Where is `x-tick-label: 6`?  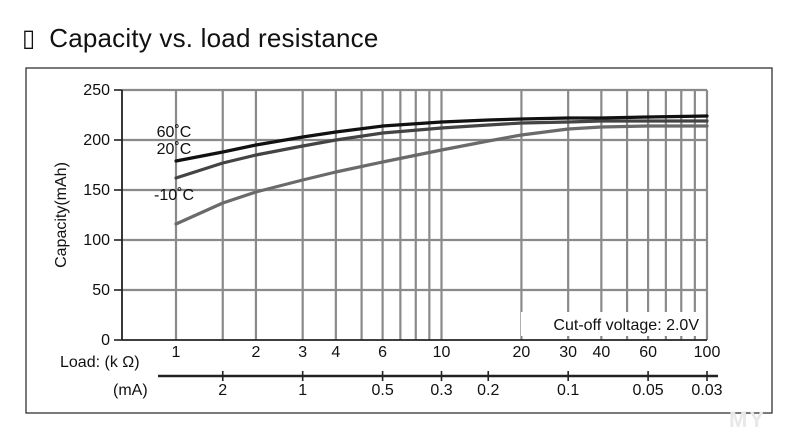 x-tick-label: 6 is located at coordinates (382, 352).